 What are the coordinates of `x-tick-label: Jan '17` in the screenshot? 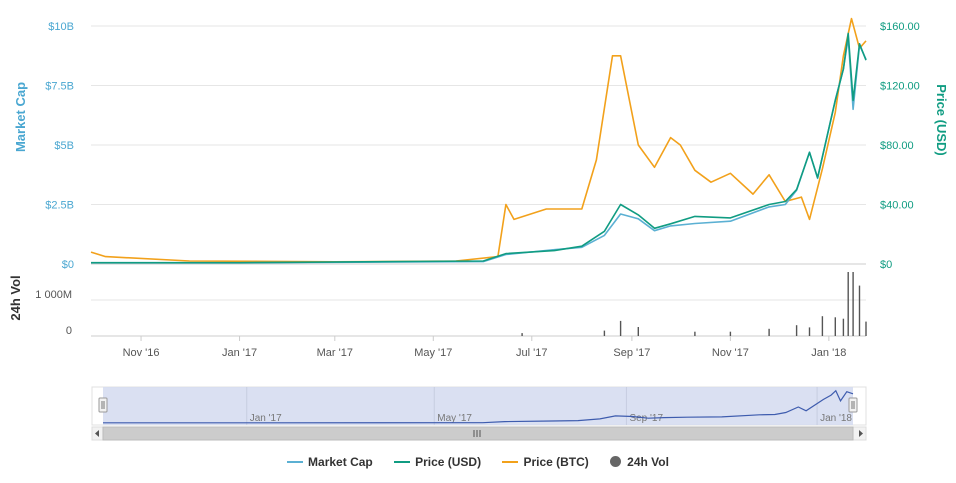 It's located at (239, 353).